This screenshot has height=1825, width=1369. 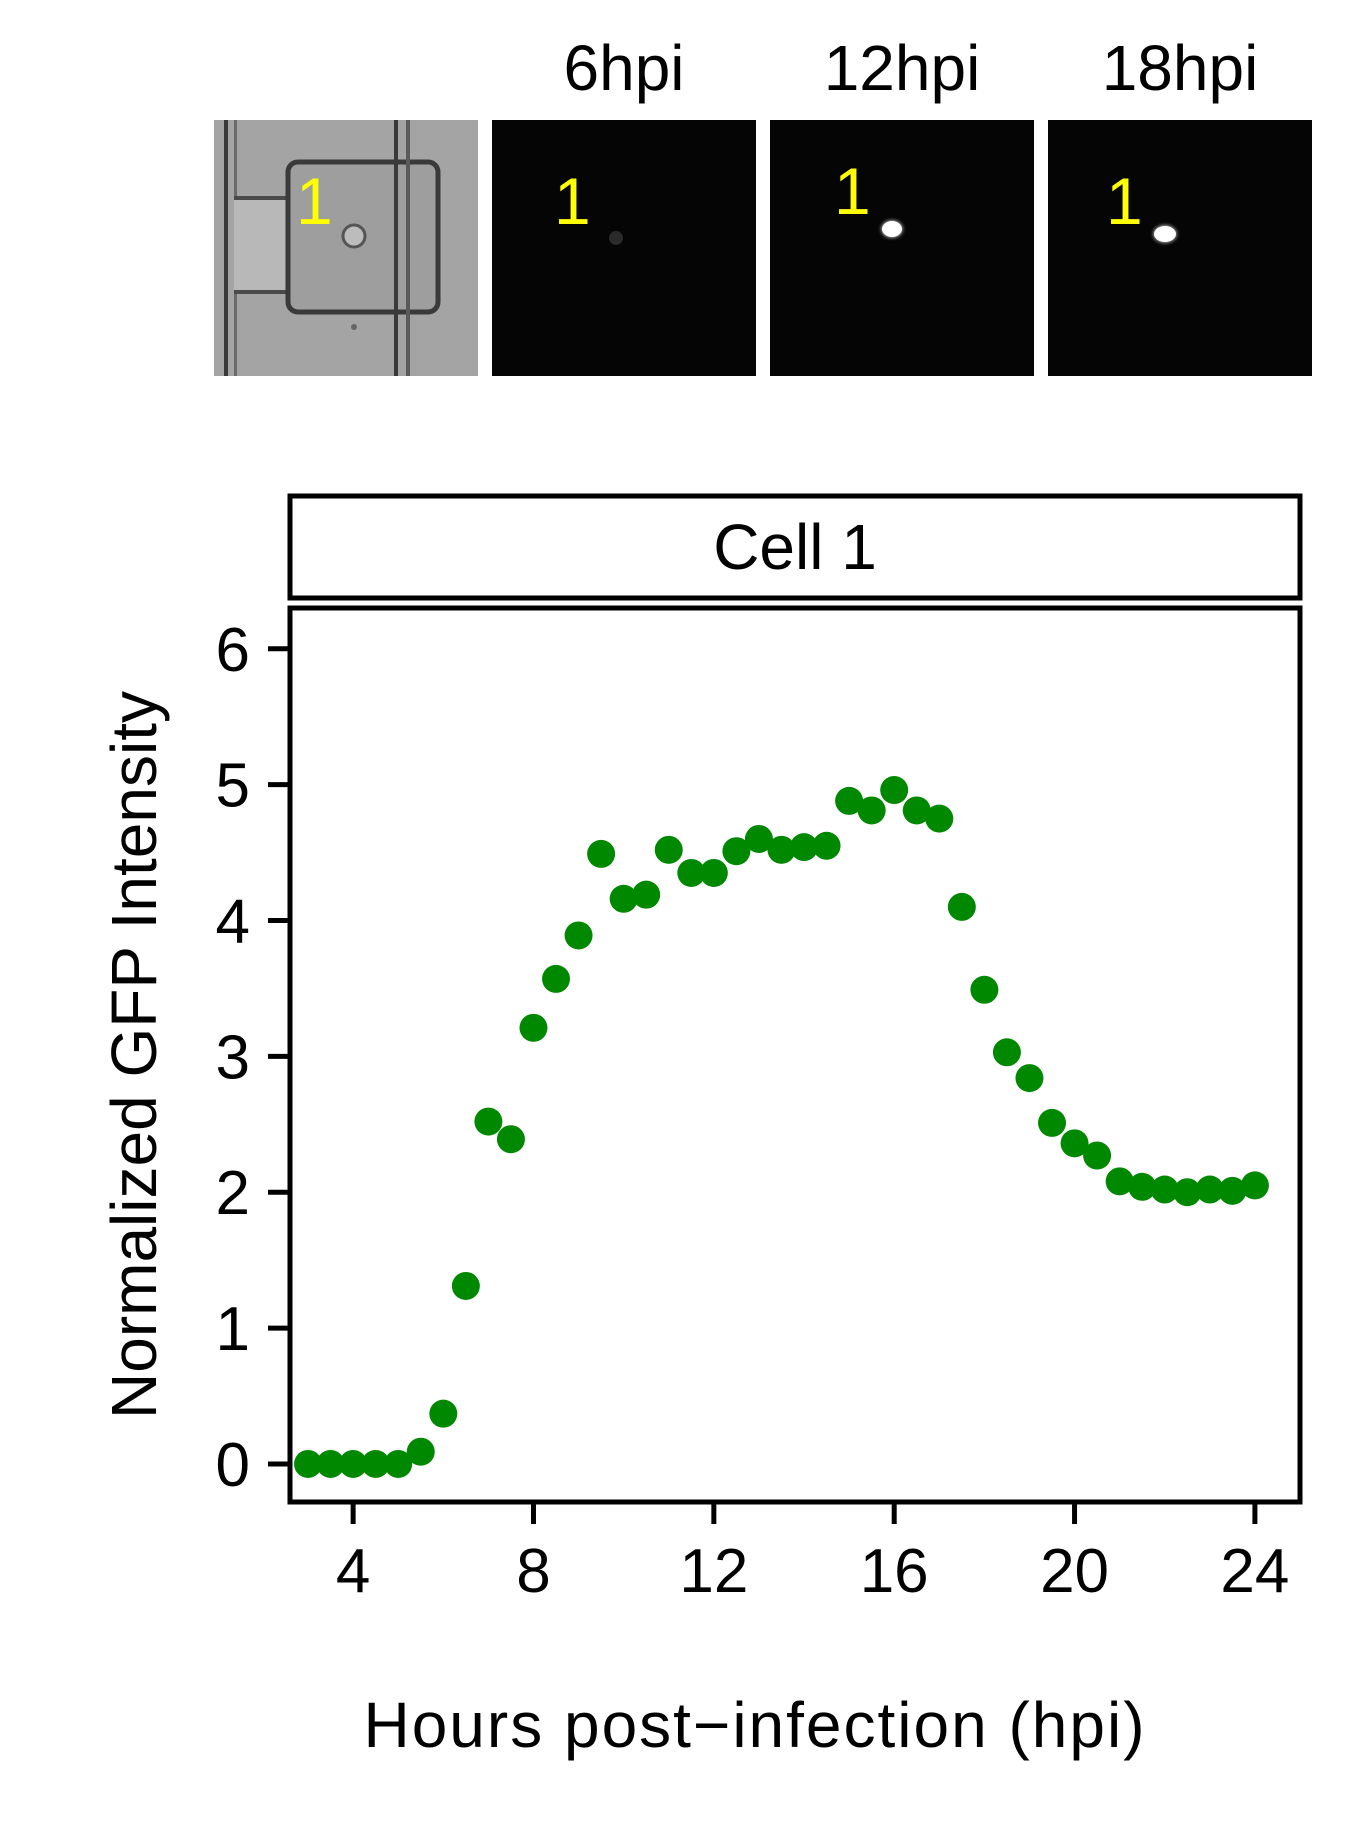 What do you see at coordinates (233, 786) in the screenshot?
I see `y-tick-label: 5` at bounding box center [233, 786].